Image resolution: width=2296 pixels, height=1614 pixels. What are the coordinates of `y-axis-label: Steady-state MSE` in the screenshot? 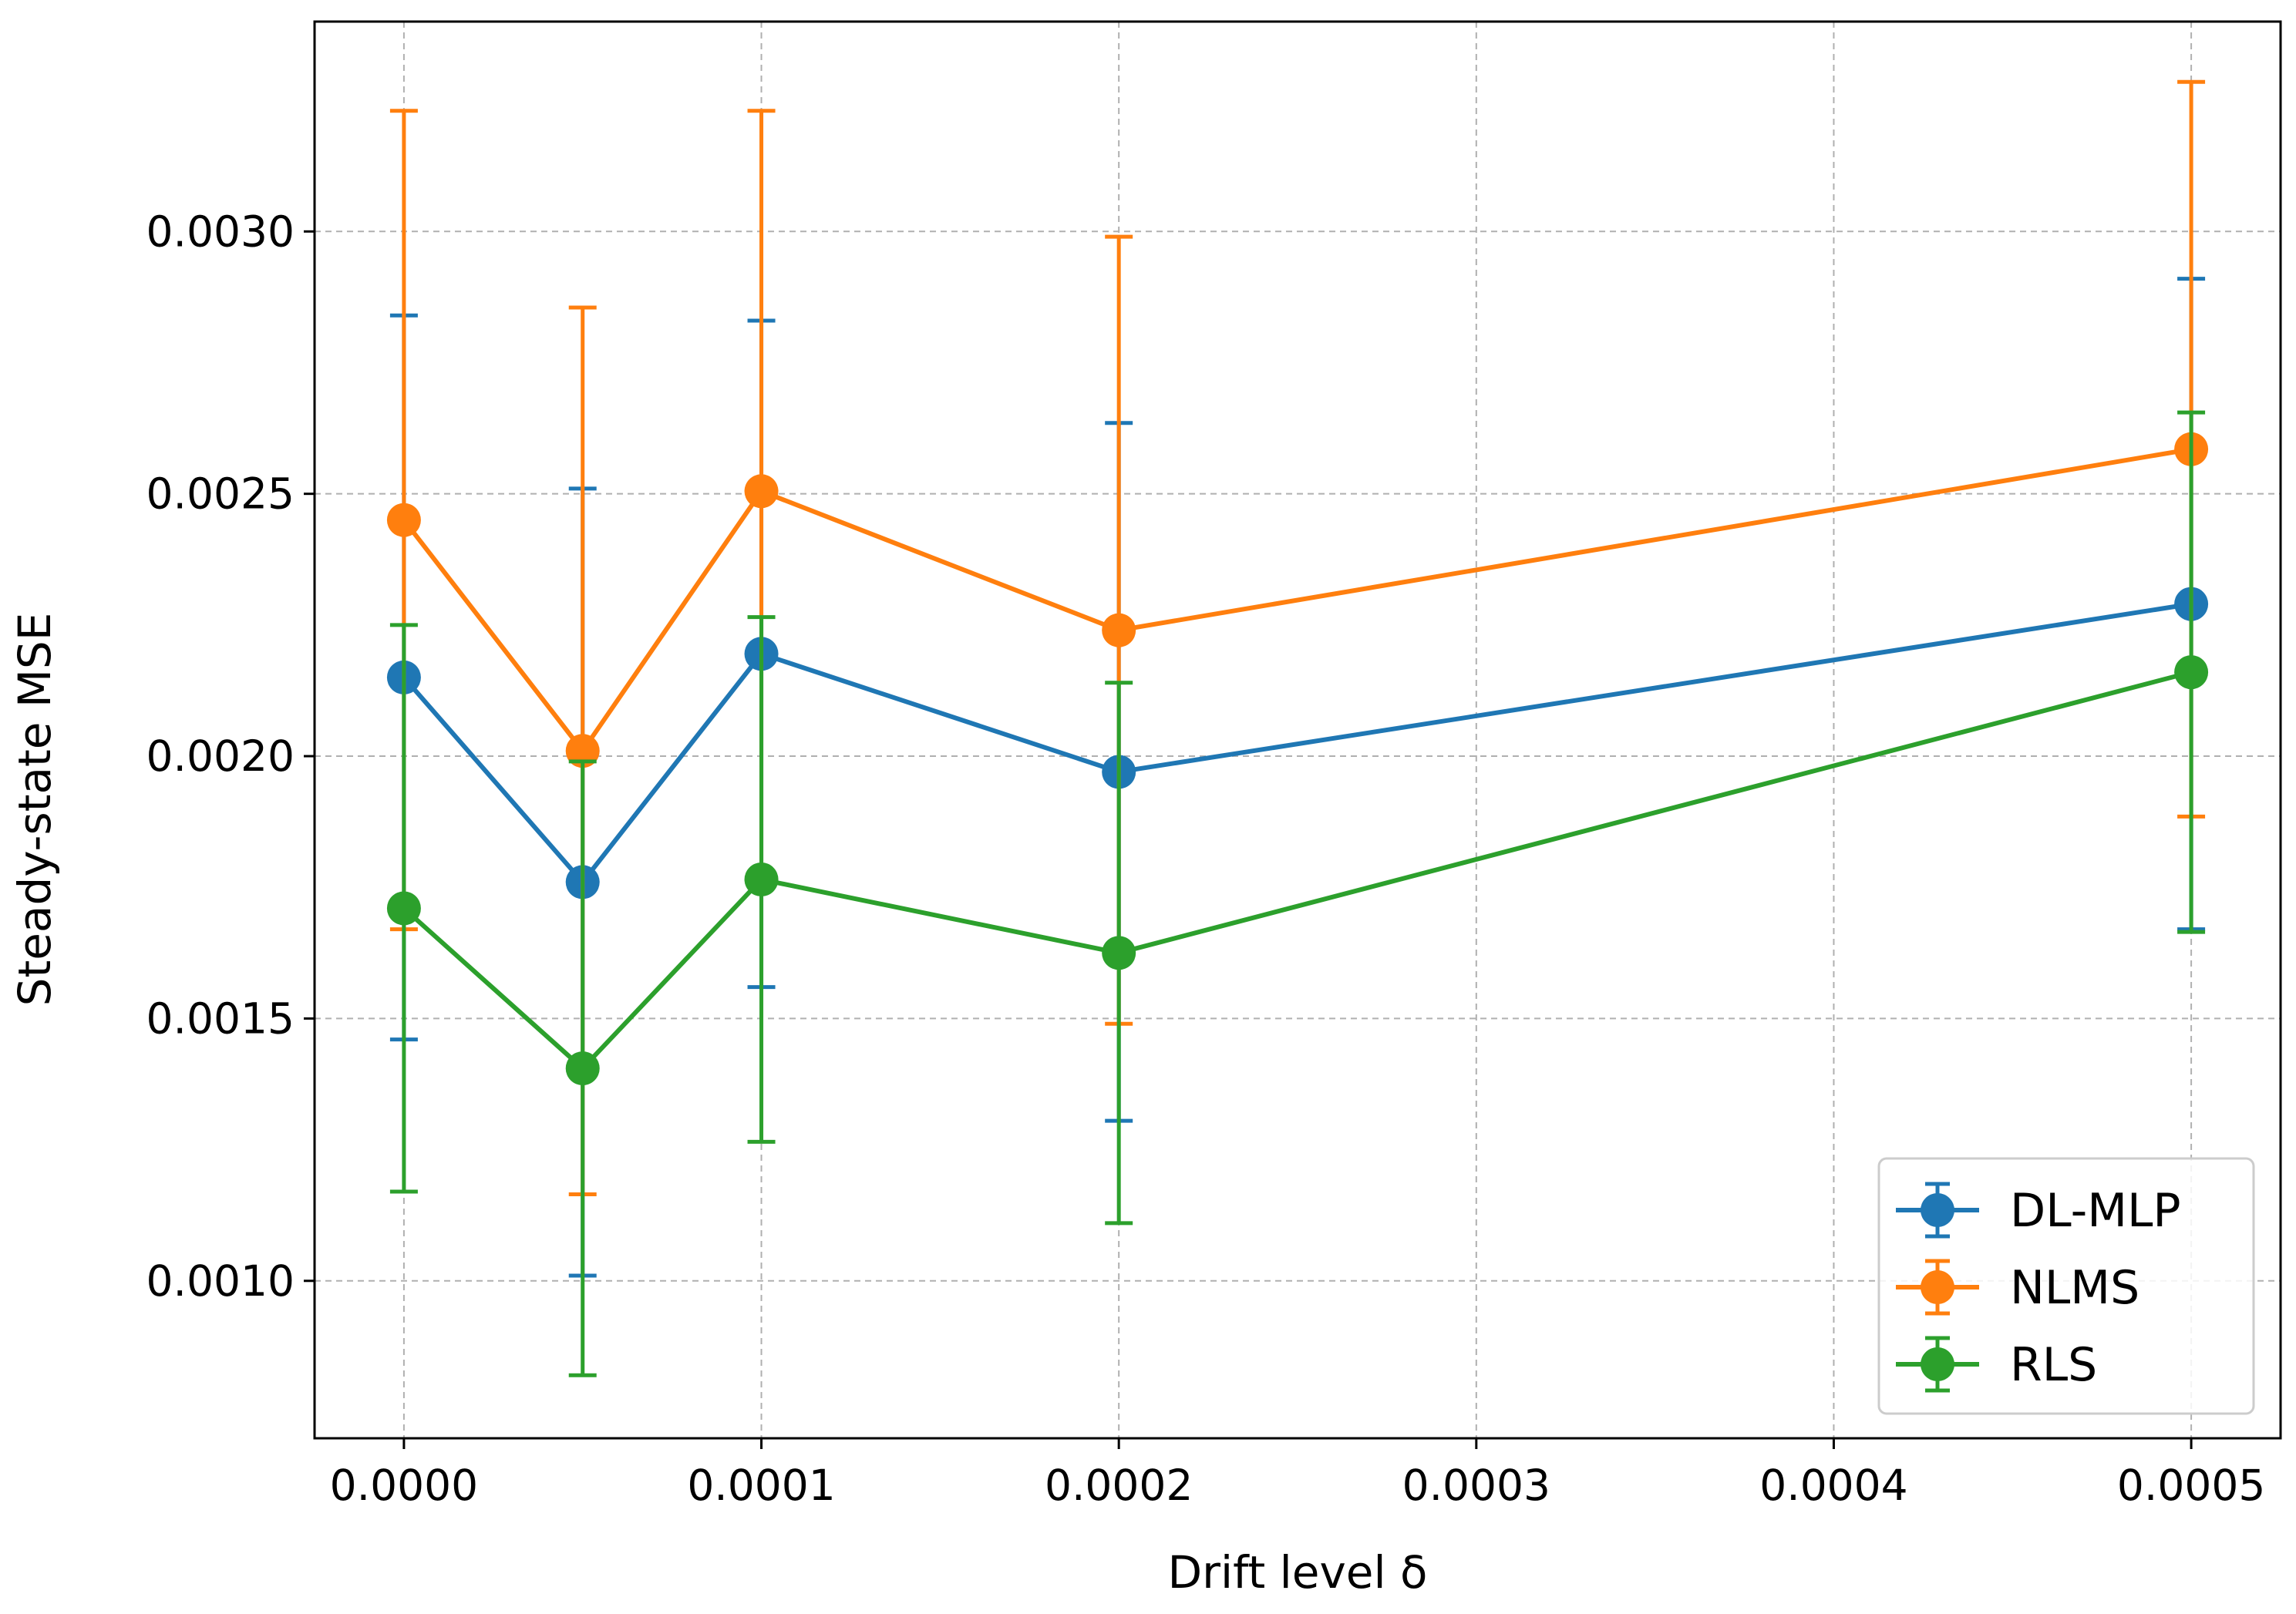 It's located at (34, 810).